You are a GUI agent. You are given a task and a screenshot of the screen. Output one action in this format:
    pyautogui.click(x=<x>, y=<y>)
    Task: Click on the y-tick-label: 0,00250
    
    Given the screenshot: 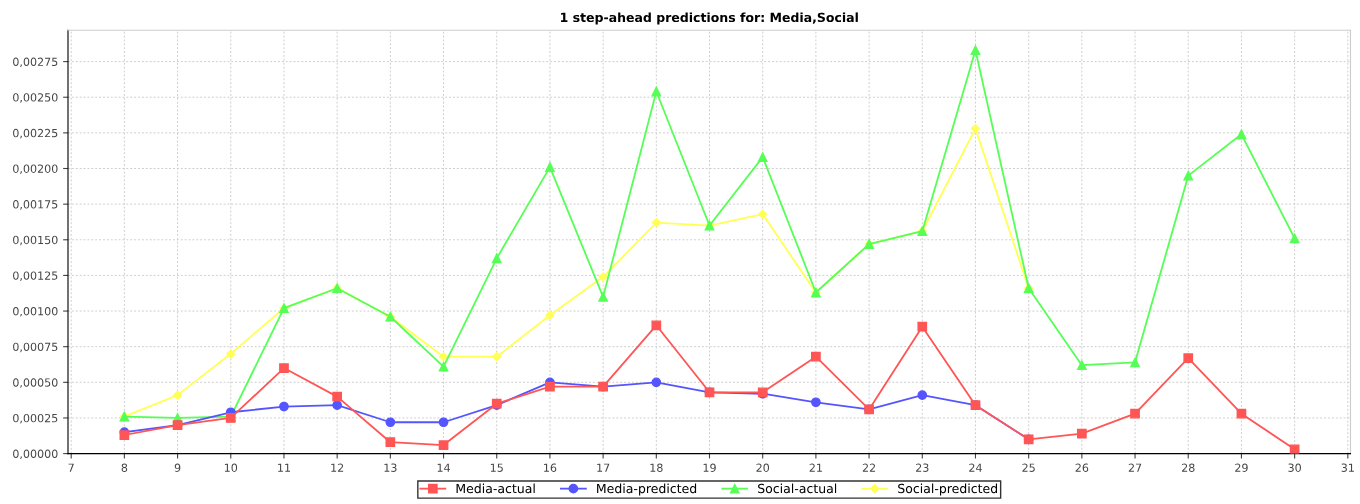 What is the action you would take?
    pyautogui.click(x=35, y=98)
    